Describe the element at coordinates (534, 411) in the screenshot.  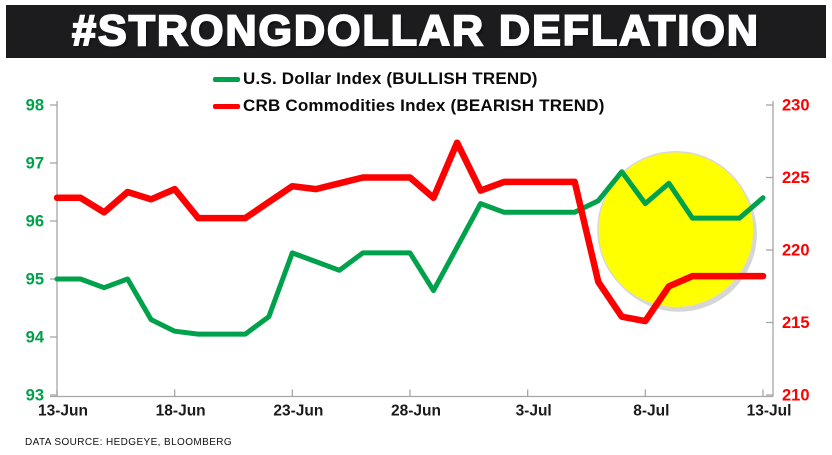
I see `x-axis-label: 3-Jul` at that location.